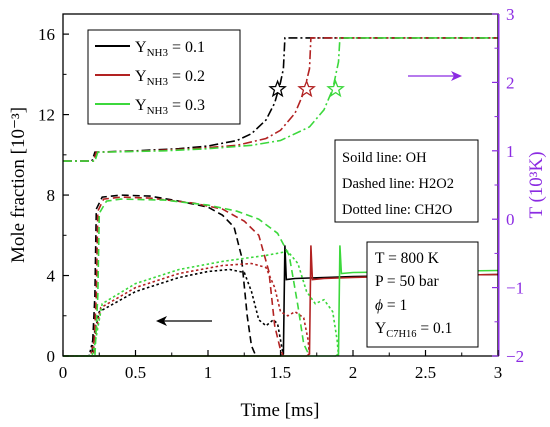 This screenshot has width=550, height=427. I want to click on x-tick-label: 2, so click(353, 372).